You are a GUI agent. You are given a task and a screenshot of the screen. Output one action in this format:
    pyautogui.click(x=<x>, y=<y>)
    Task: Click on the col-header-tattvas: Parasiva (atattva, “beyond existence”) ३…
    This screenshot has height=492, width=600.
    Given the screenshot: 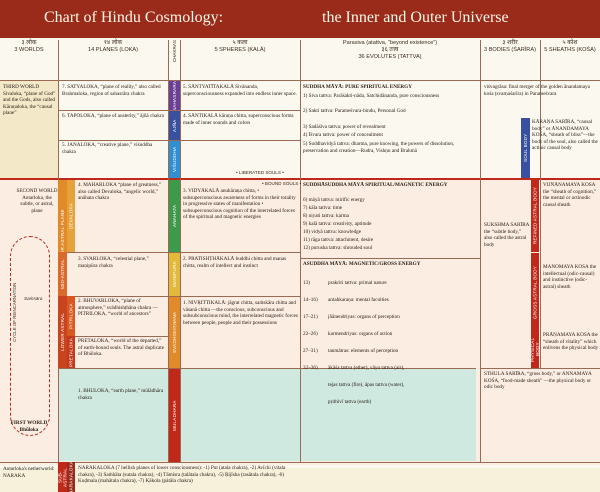 What is the action you would take?
    pyautogui.click(x=390, y=60)
    